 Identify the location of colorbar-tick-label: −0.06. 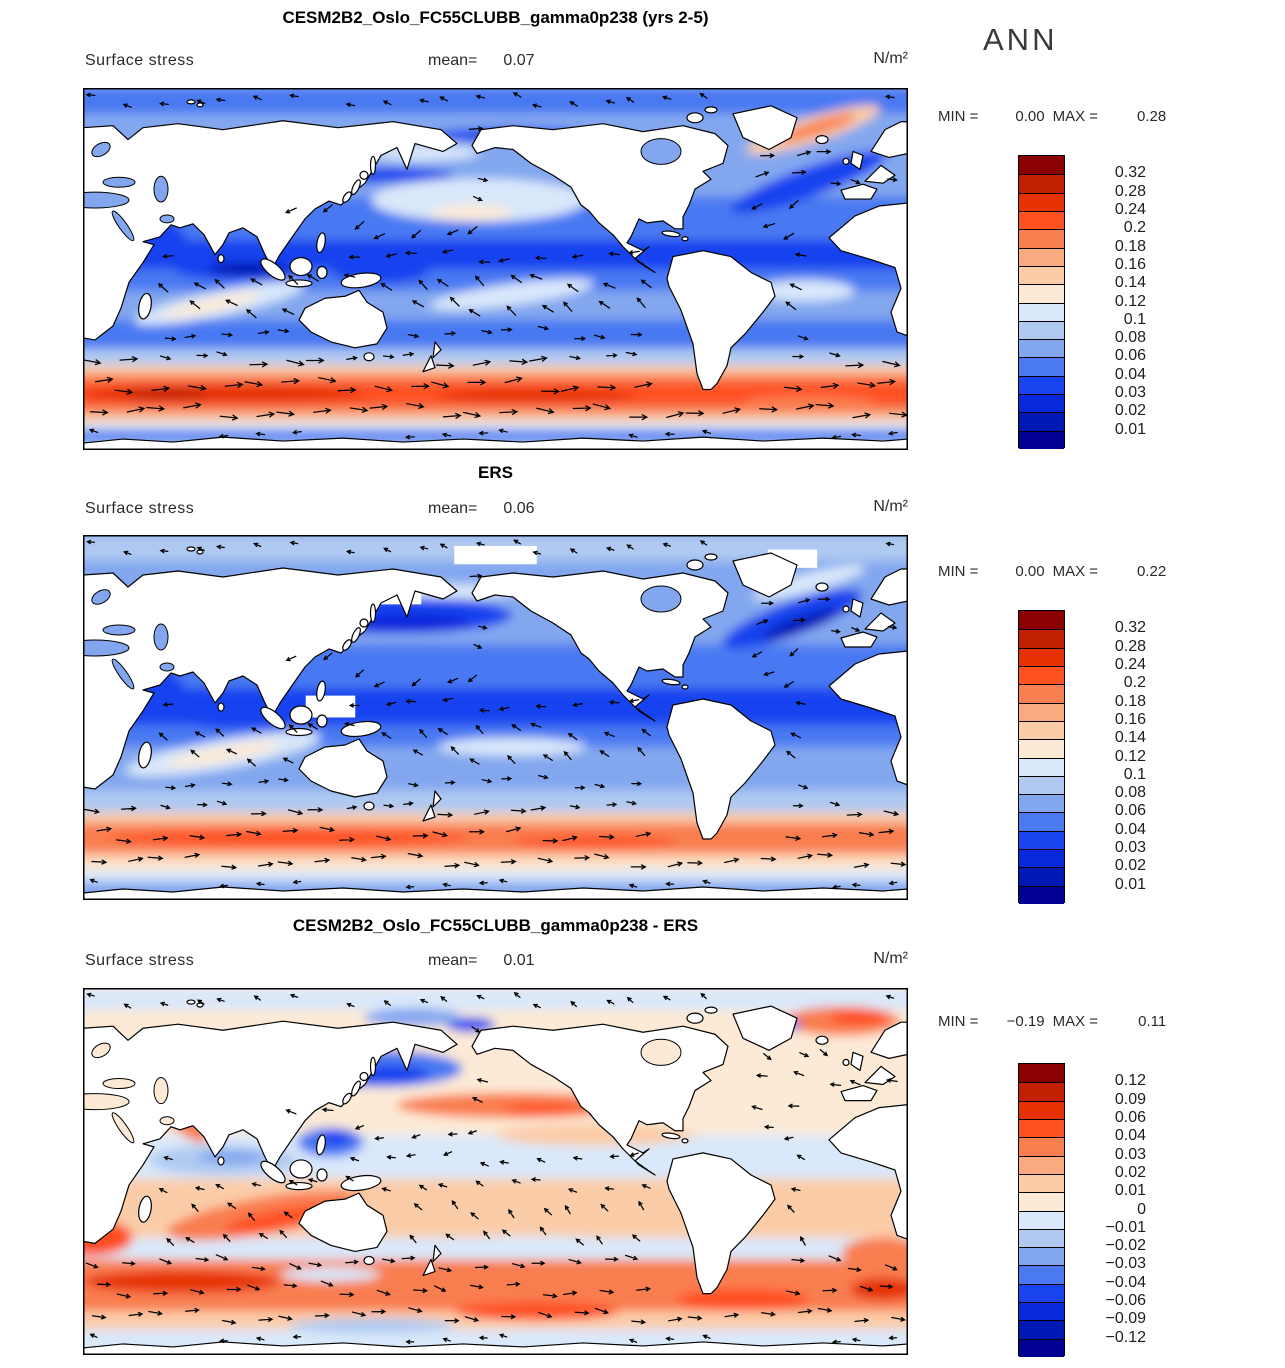
(1125, 1301).